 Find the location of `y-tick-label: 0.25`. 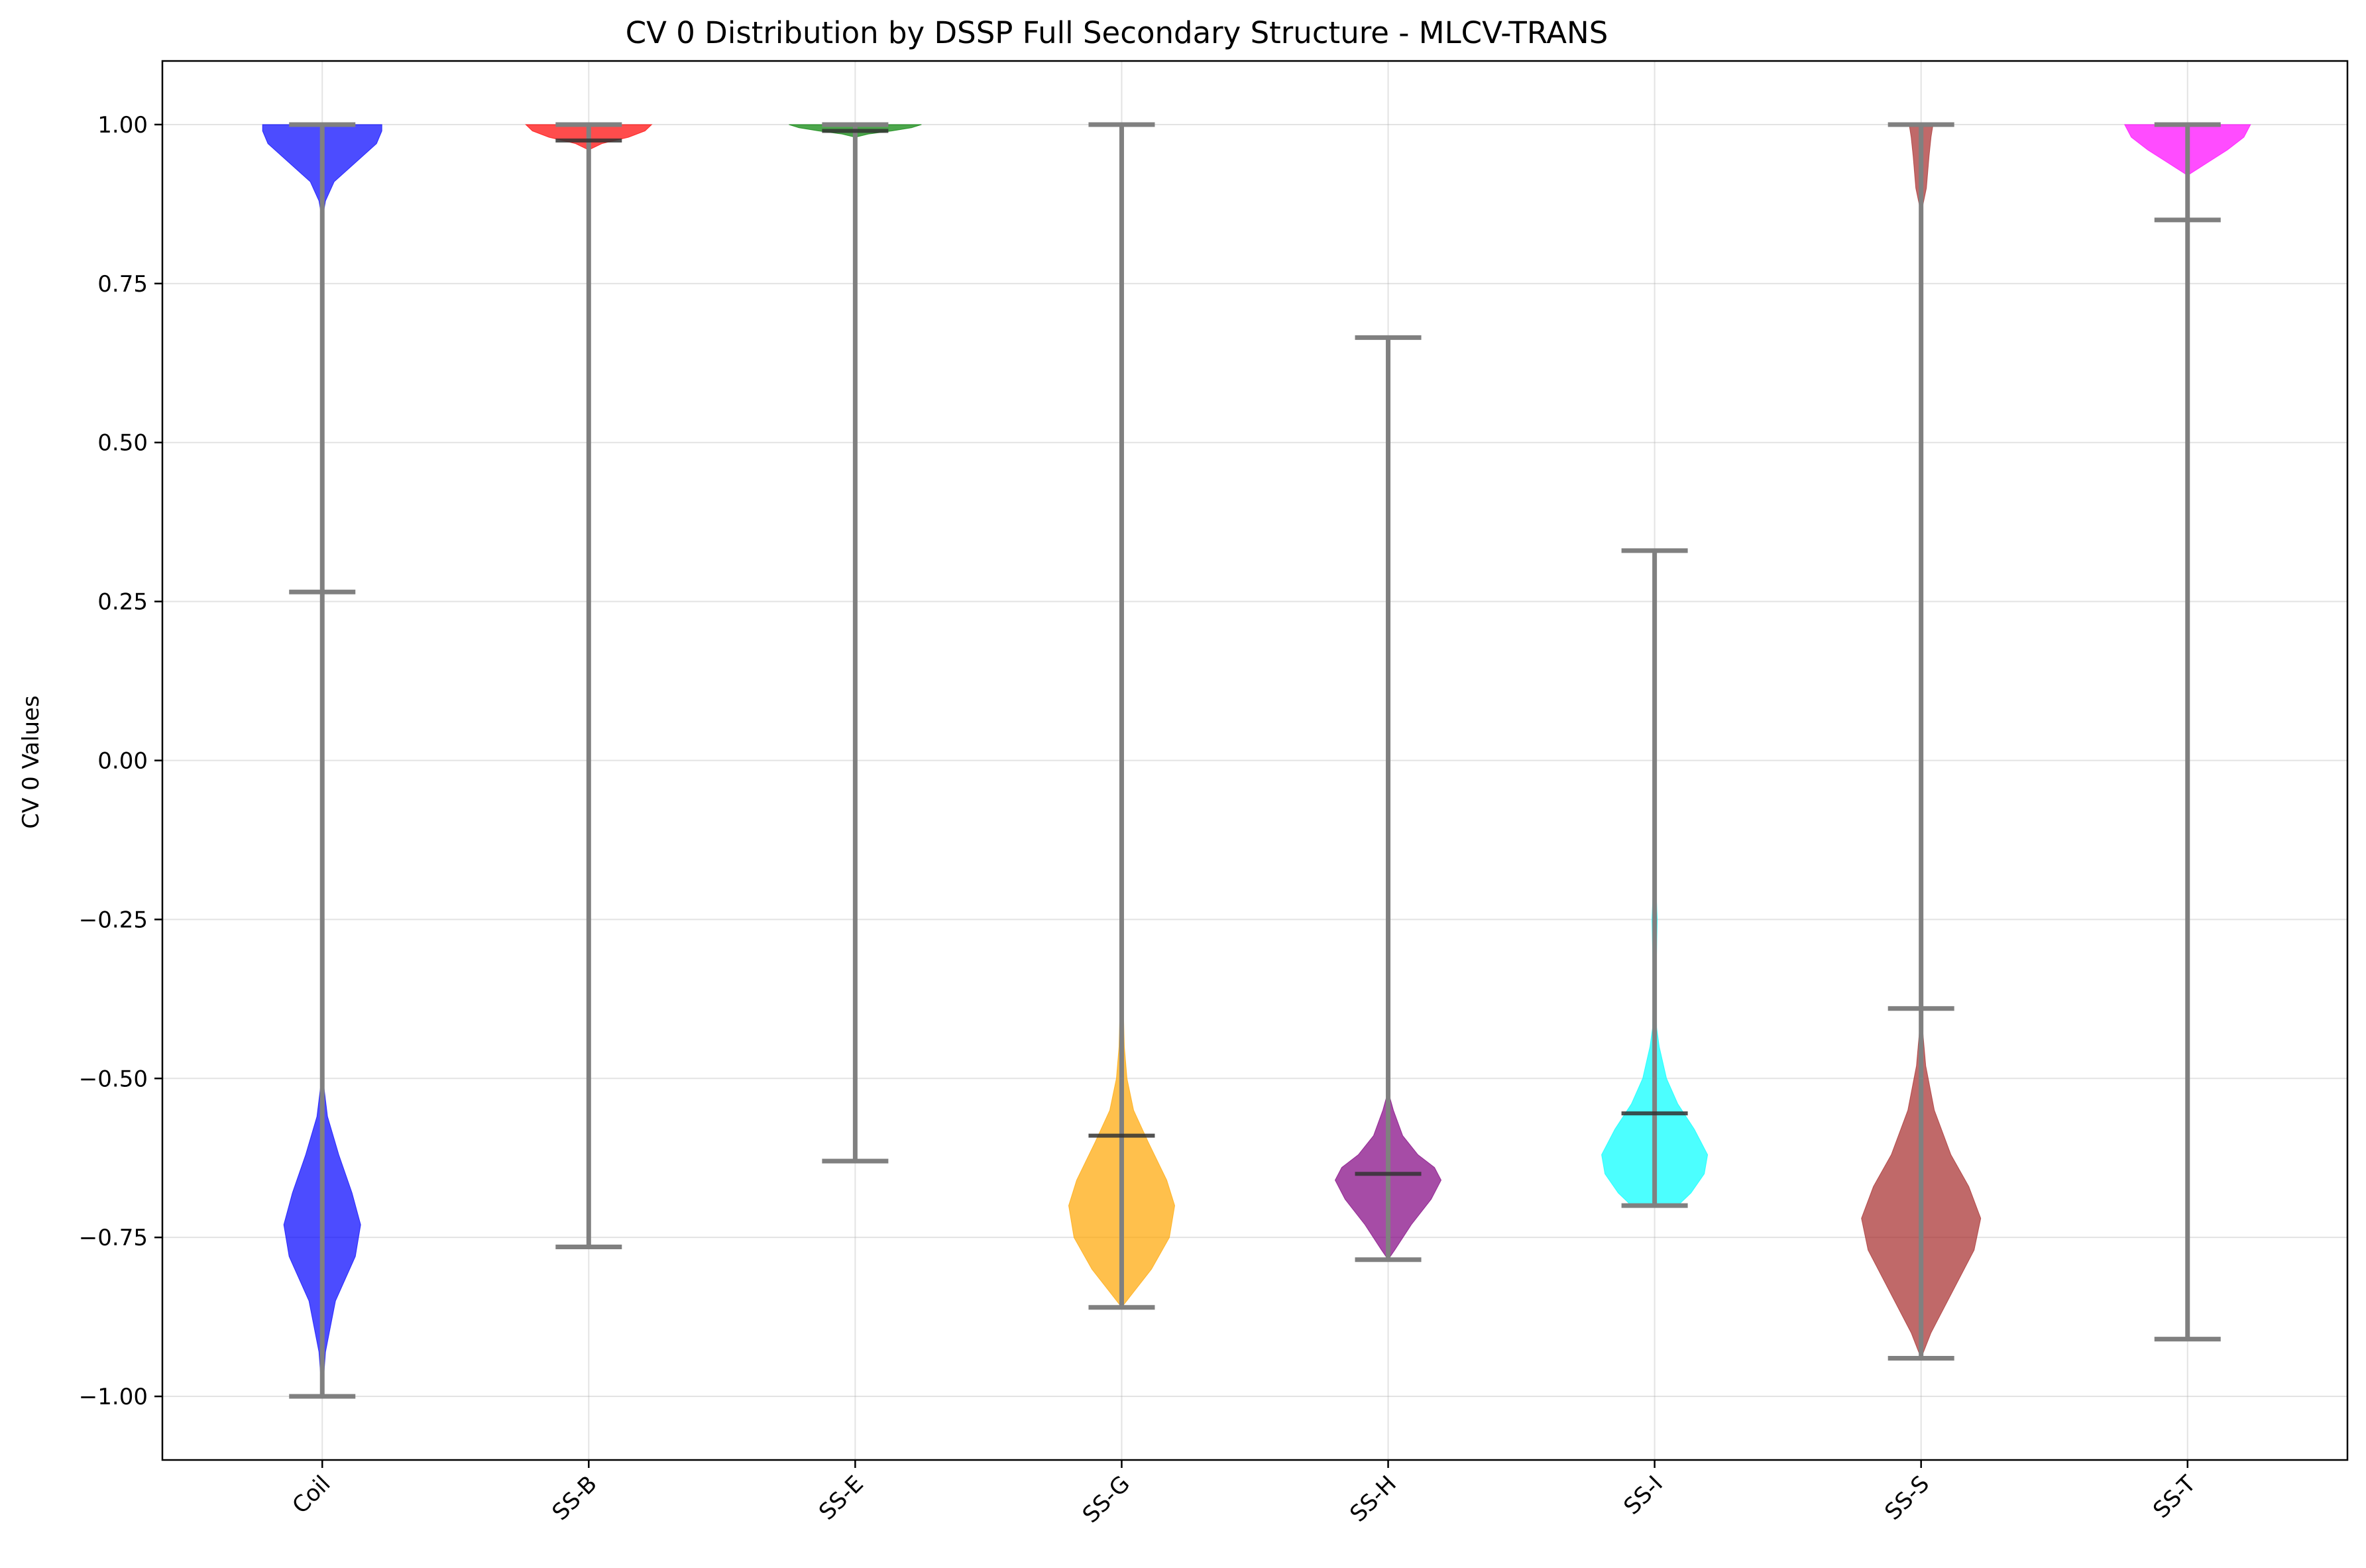

y-tick-label: 0.25 is located at coordinates (122, 602).